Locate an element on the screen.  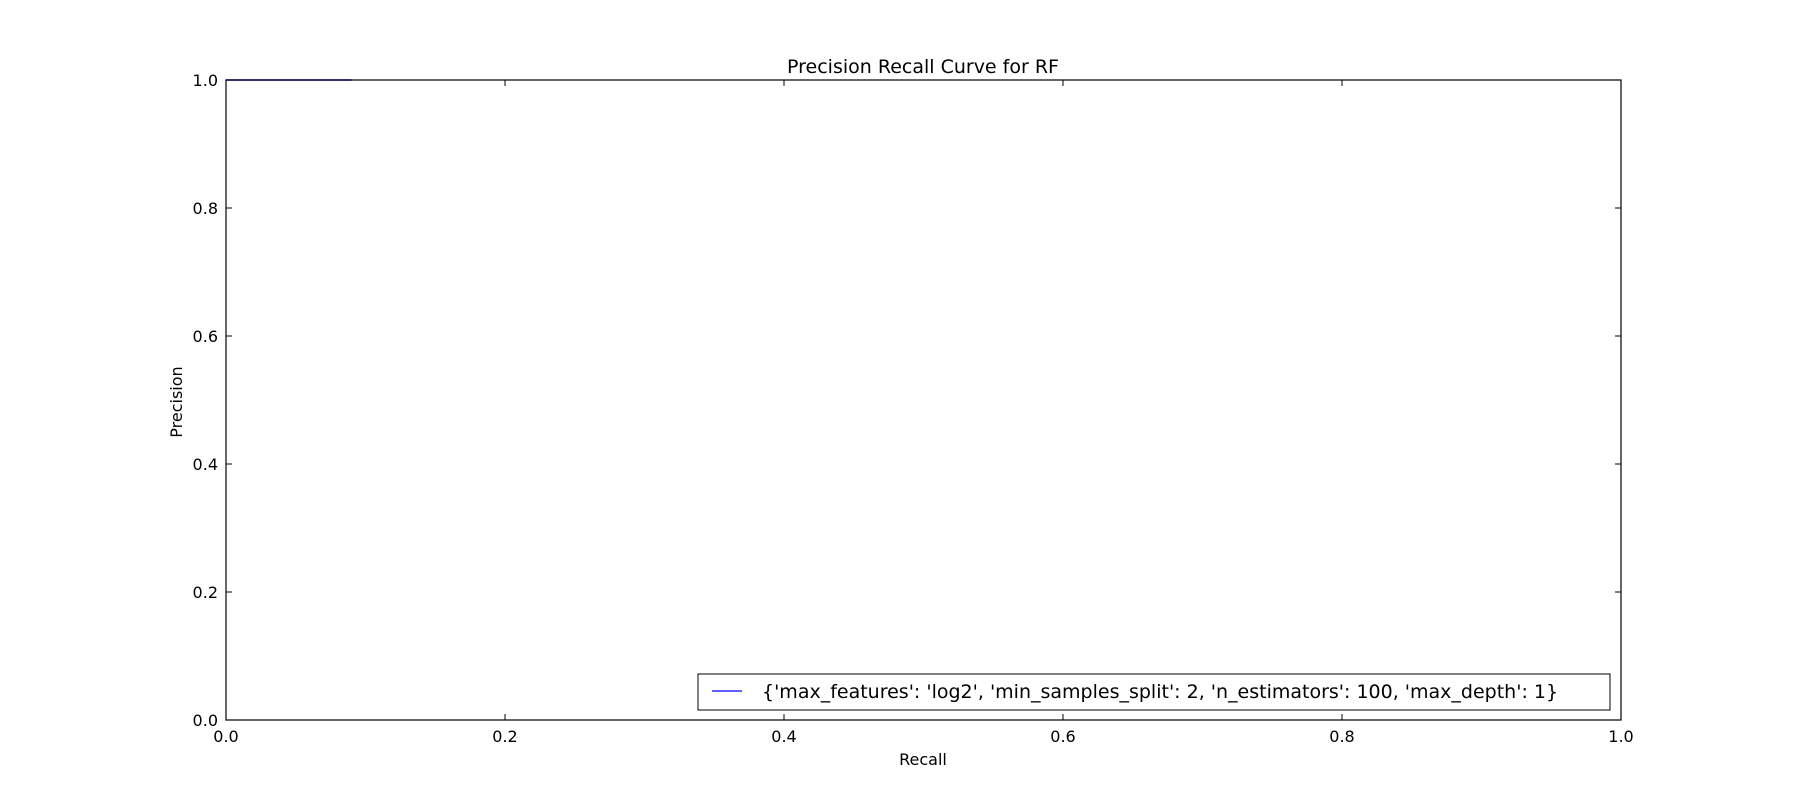
x-tick-label: 0.6 is located at coordinates (1062, 736).